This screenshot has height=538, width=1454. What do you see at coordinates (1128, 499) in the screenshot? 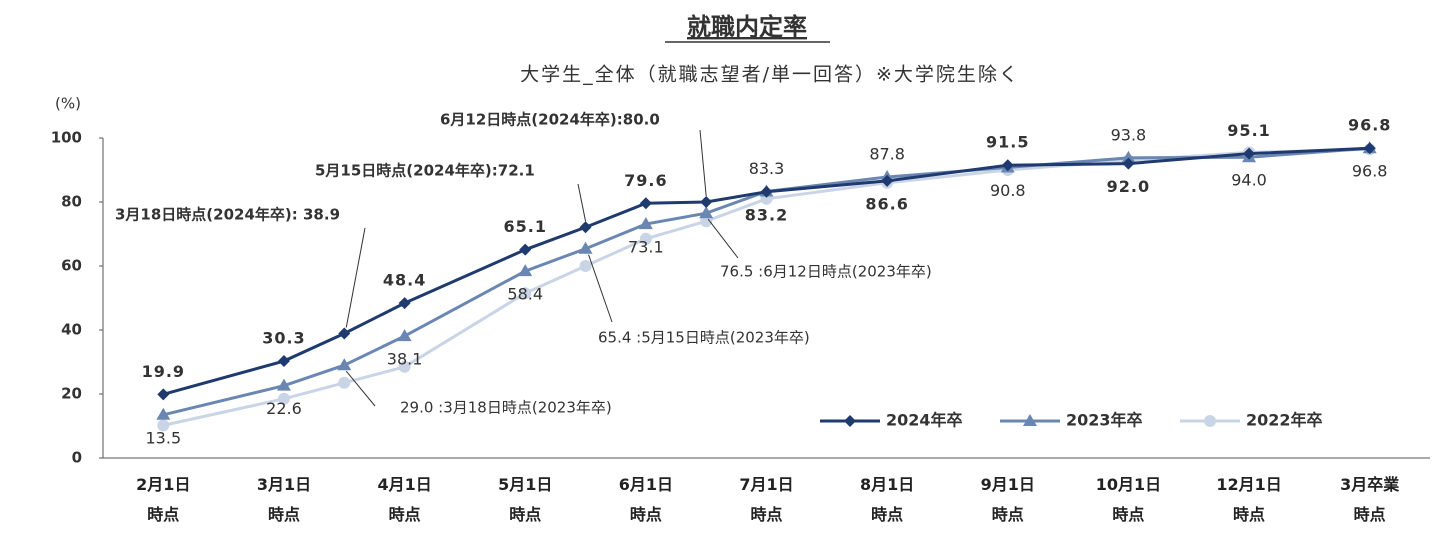
I see `x-tick-label: 10月1日 時点` at bounding box center [1128, 499].